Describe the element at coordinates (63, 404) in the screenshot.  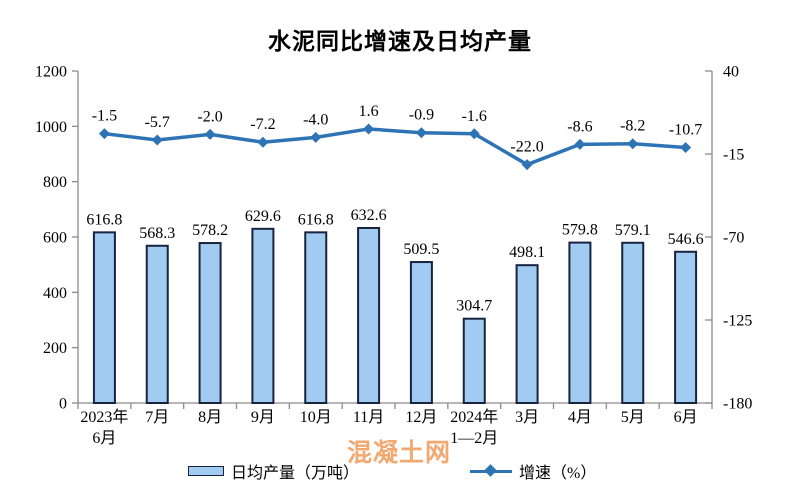
I see `left-axis-tick-label: 0` at that location.